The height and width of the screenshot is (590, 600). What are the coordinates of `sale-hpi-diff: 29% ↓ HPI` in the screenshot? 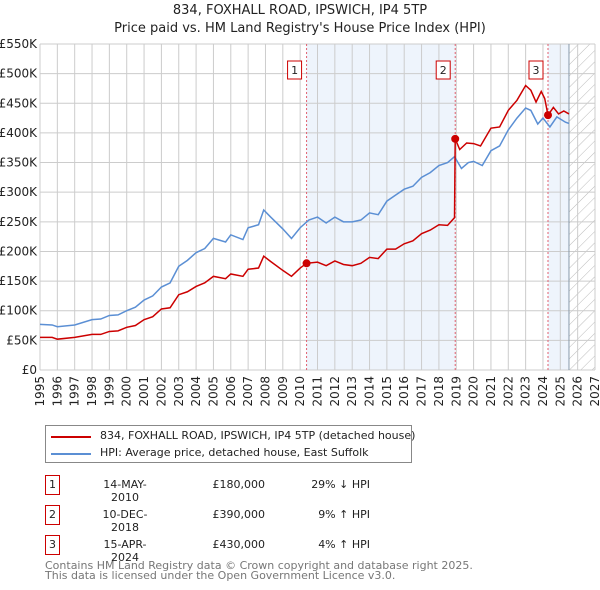 It's located at (340, 484).